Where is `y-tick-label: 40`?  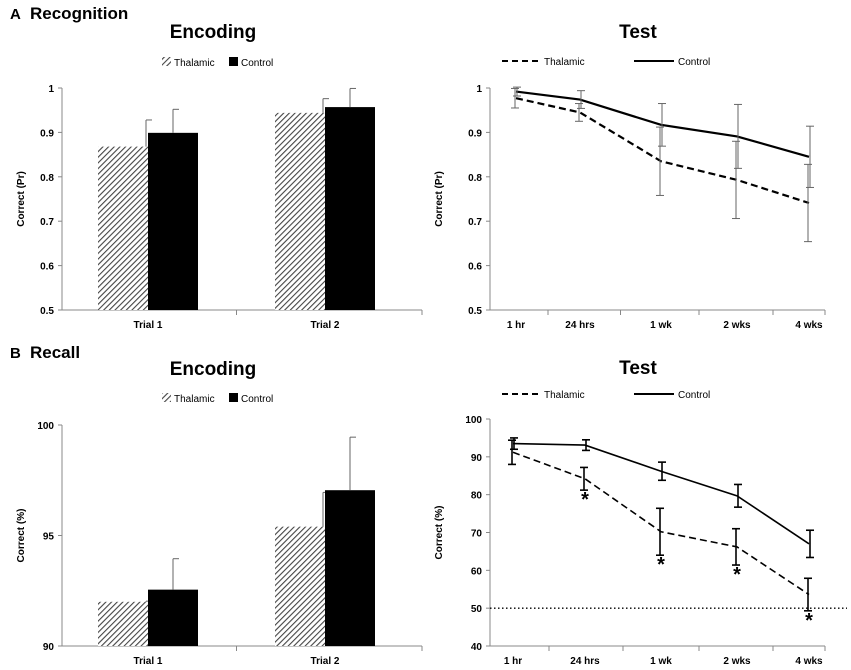 y-tick-label: 40 is located at coordinates (477, 647).